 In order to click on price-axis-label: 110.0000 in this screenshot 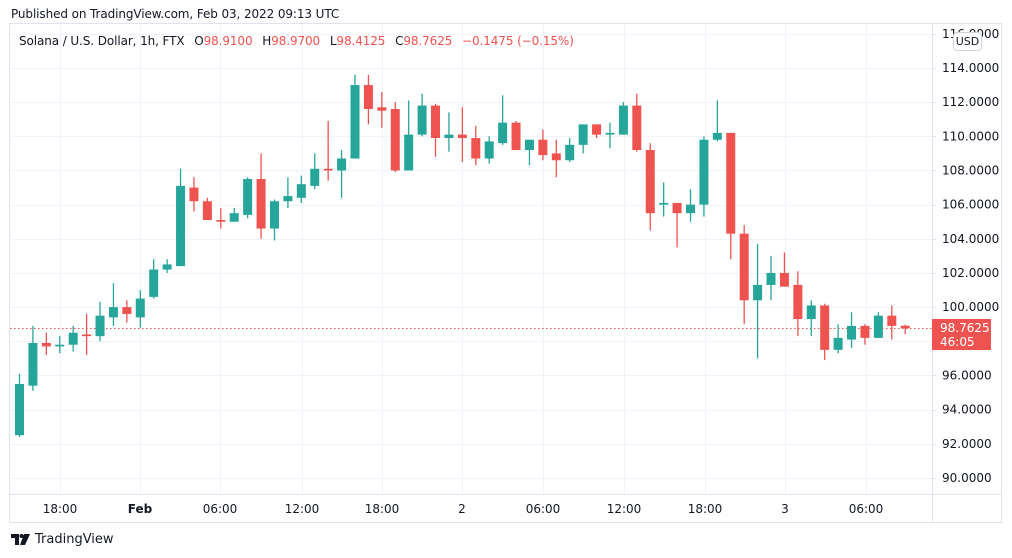, I will do `click(970, 136)`.